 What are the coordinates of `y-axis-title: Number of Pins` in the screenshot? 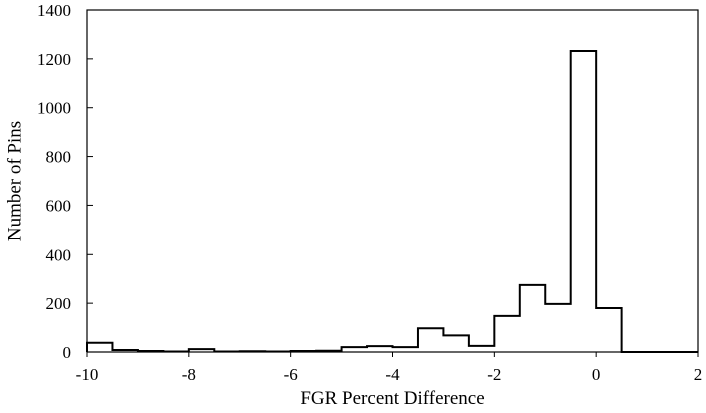 It's located at (14, 181).